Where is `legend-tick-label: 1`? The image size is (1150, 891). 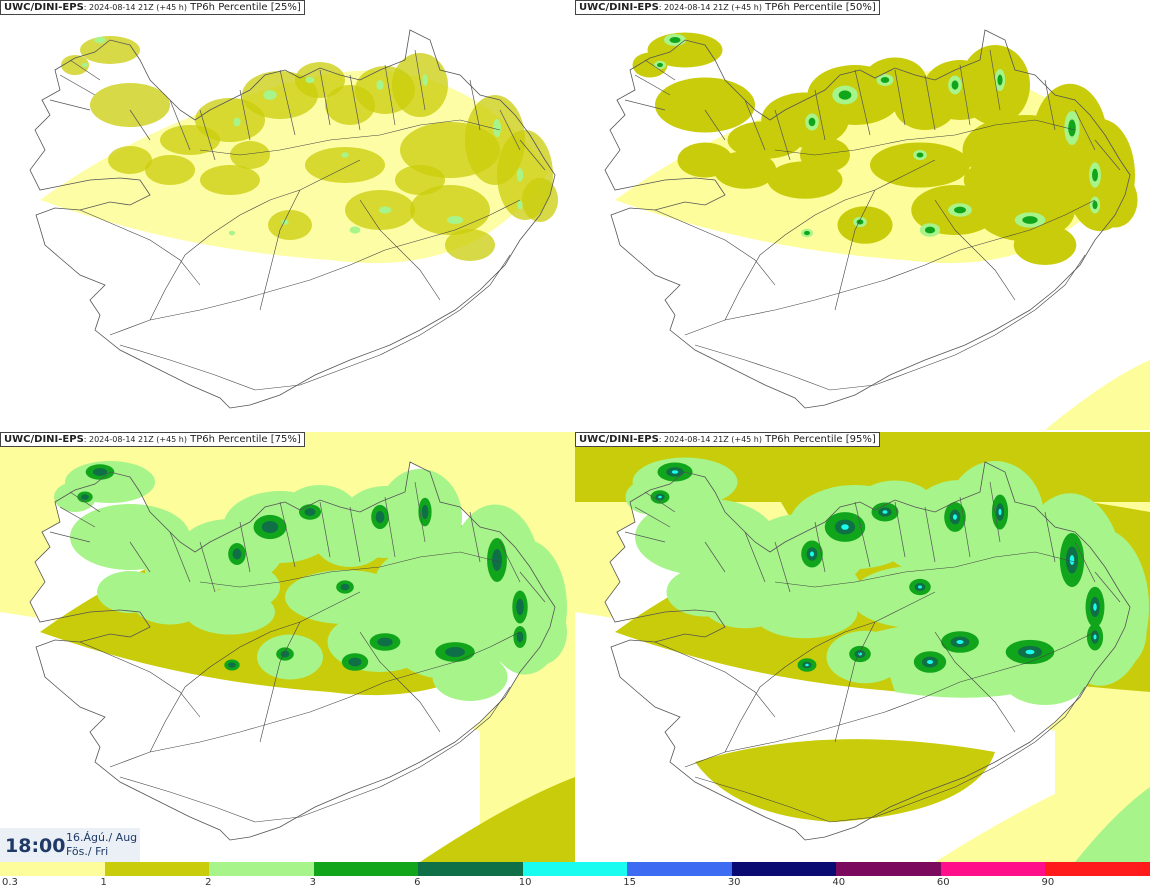
legend-tick-label: 1 is located at coordinates (103, 882).